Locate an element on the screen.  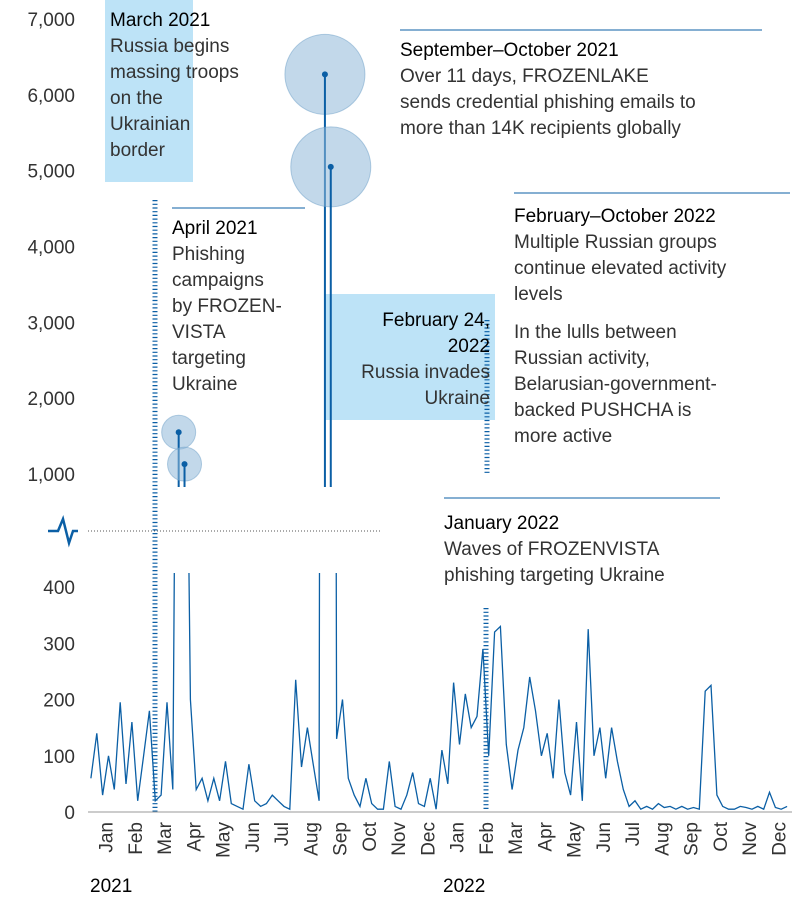
annotation-text: backed PUSHCHA is is located at coordinates (602, 410).